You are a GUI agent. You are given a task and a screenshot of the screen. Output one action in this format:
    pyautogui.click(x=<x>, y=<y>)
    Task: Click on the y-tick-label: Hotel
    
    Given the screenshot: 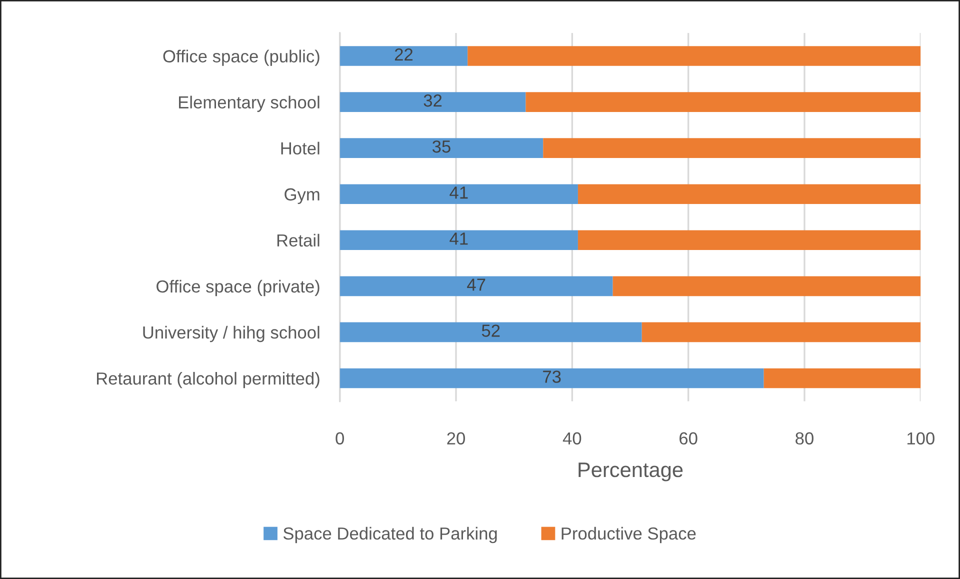 What is the action you would take?
    pyautogui.click(x=300, y=148)
    